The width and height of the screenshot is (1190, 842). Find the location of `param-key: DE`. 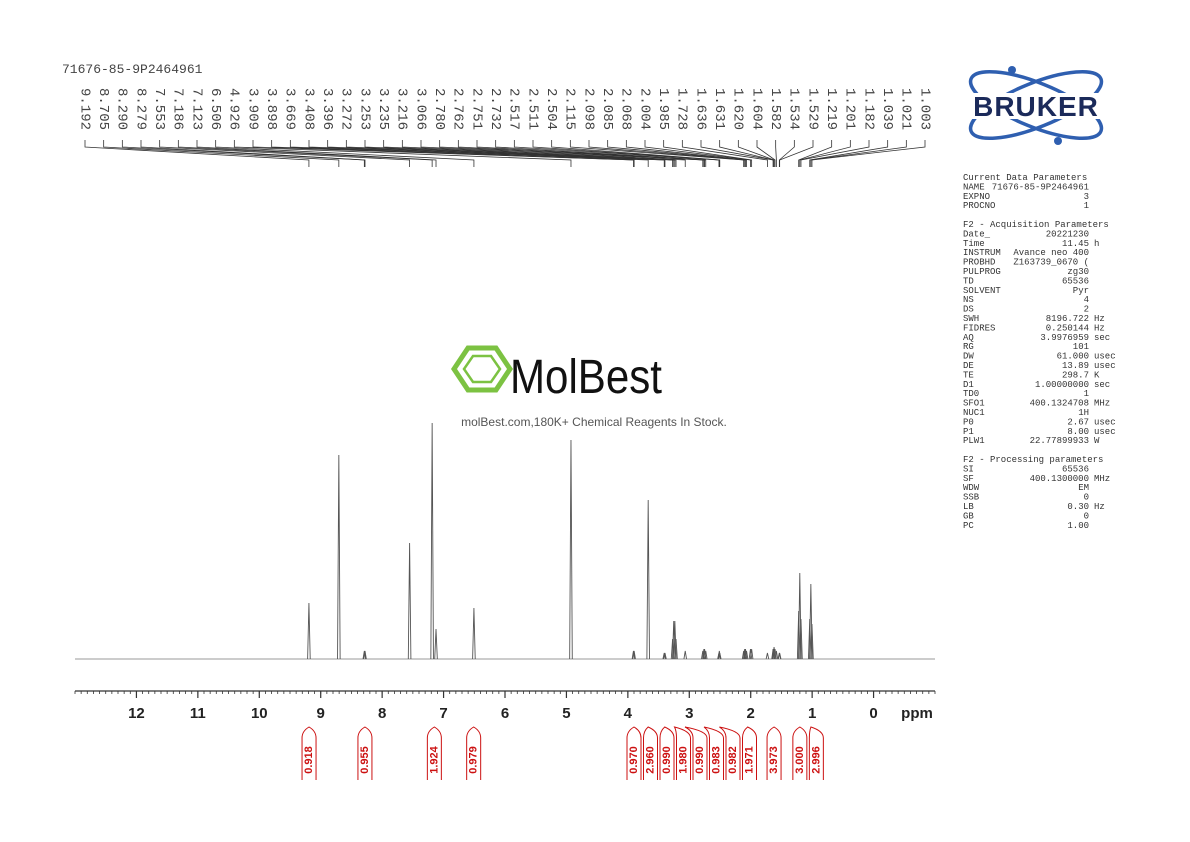

param-key: DE is located at coordinates (968, 366).